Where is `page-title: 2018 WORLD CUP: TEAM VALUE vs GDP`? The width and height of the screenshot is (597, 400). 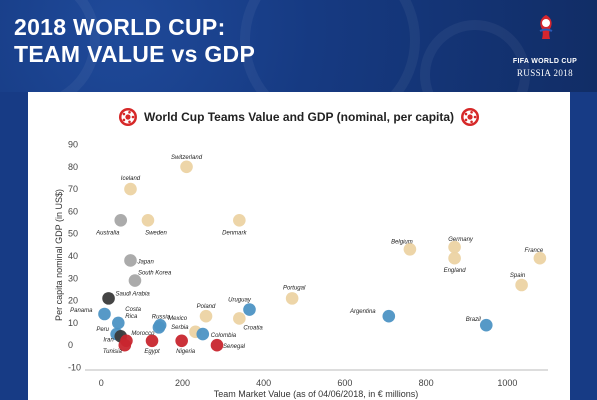
page-title: 2018 WORLD CUP: TEAM VALUE vs GDP is located at coordinates (134, 41).